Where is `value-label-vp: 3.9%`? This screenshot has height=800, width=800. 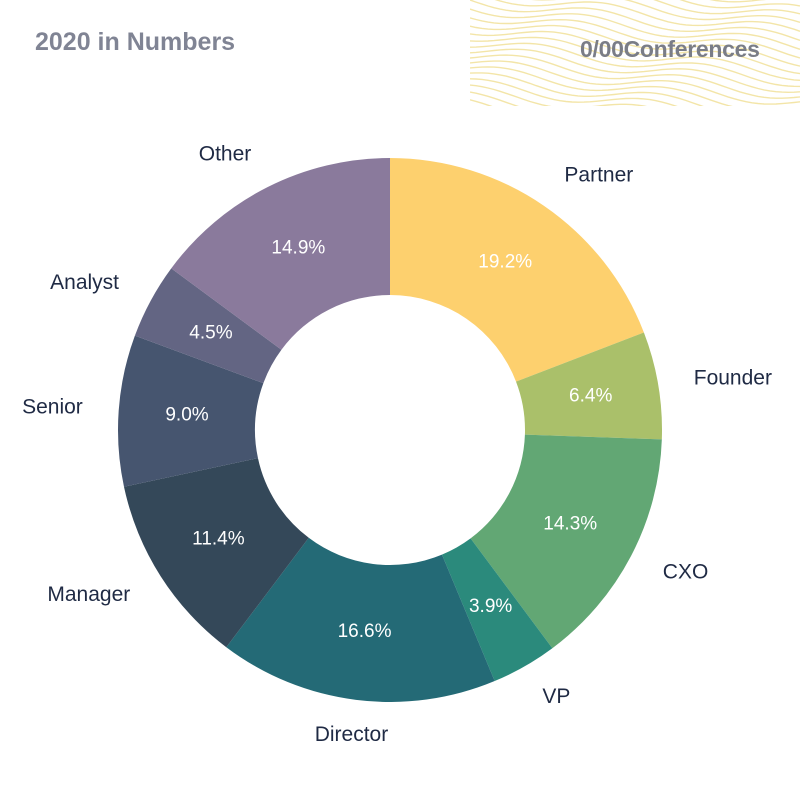
value-label-vp: 3.9% is located at coordinates (490, 606).